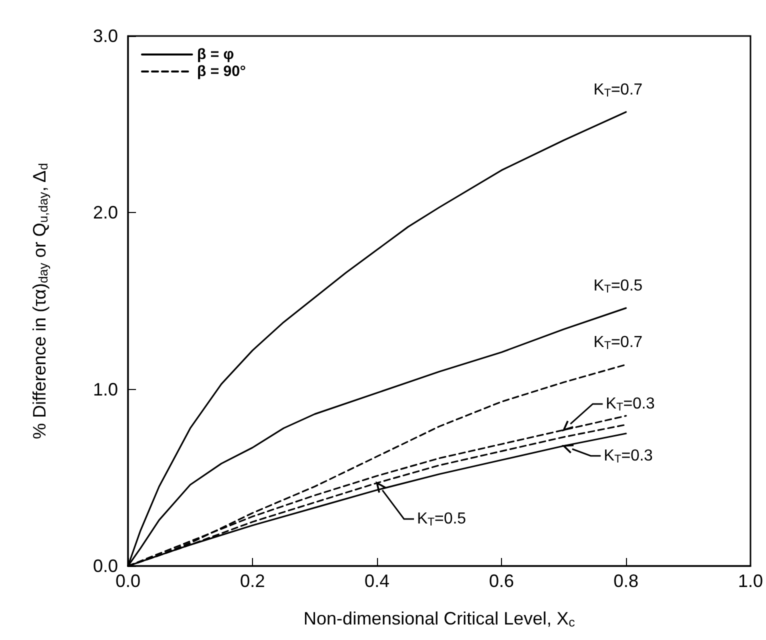 The height and width of the screenshot is (640, 766). I want to click on x-tick-label: 0.4, so click(377, 581).